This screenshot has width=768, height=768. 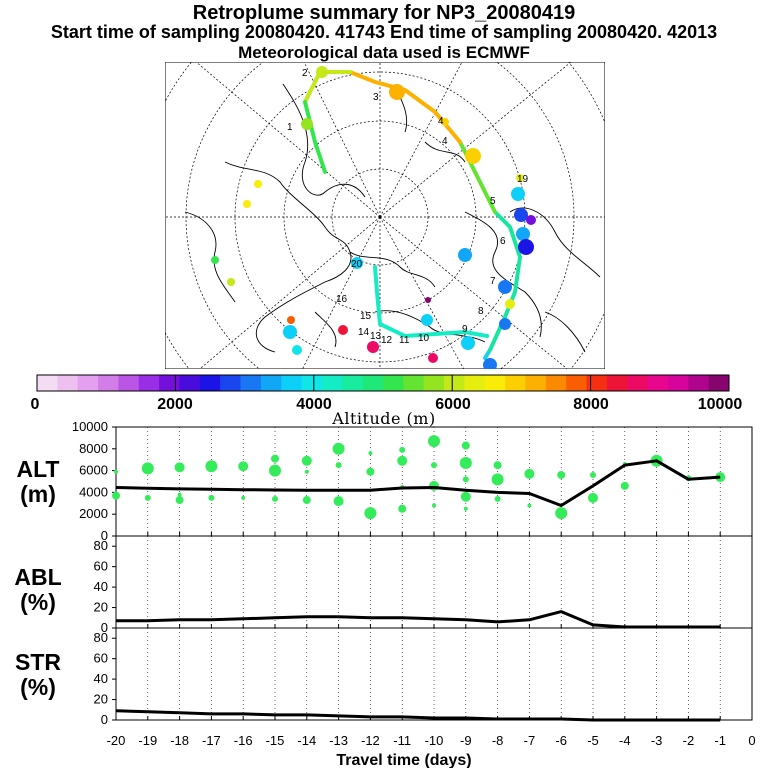 What do you see at coordinates (523, 179) in the screenshot?
I see `map-label: 19` at bounding box center [523, 179].